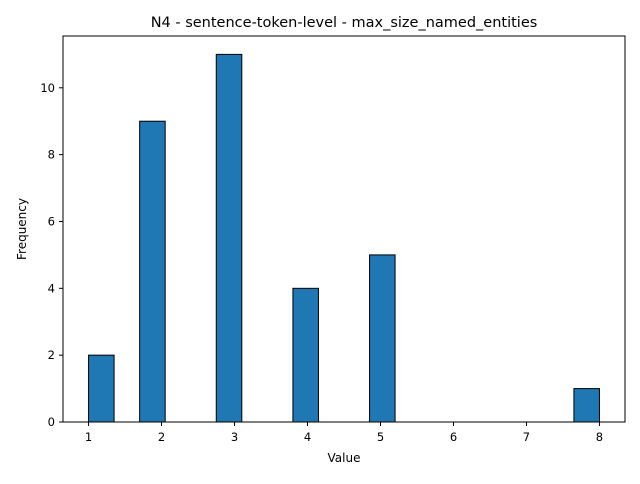 The width and height of the screenshot is (640, 484). Describe the element at coordinates (234, 437) in the screenshot. I see `x-tick-label-3: 3` at that location.